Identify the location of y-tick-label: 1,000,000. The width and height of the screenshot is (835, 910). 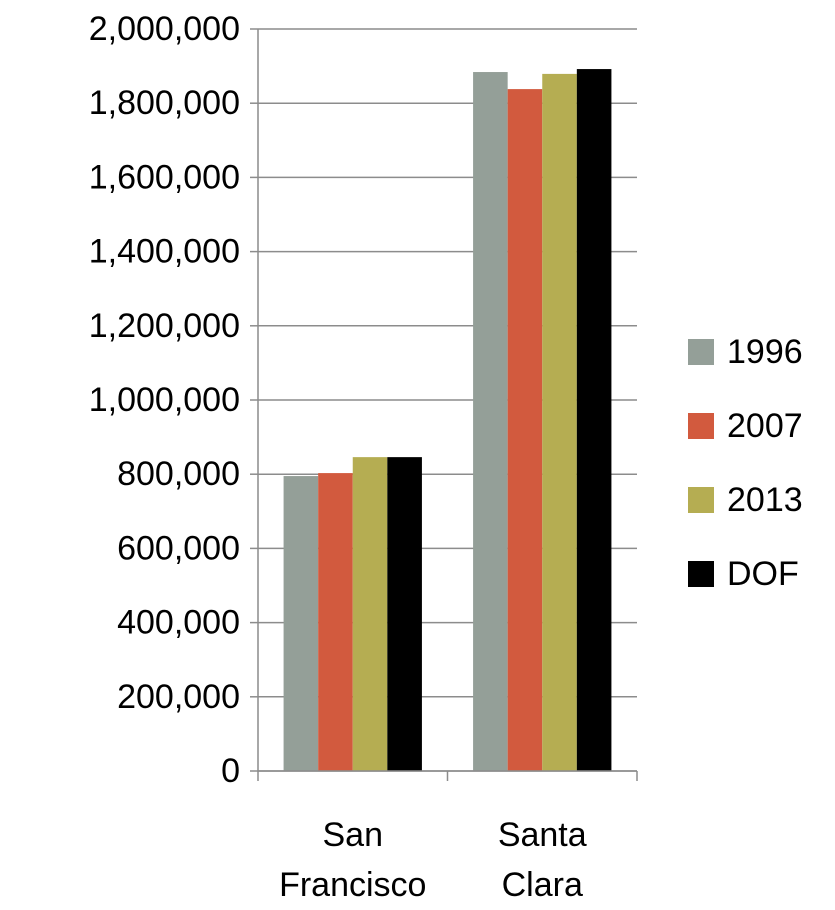
(164, 400).